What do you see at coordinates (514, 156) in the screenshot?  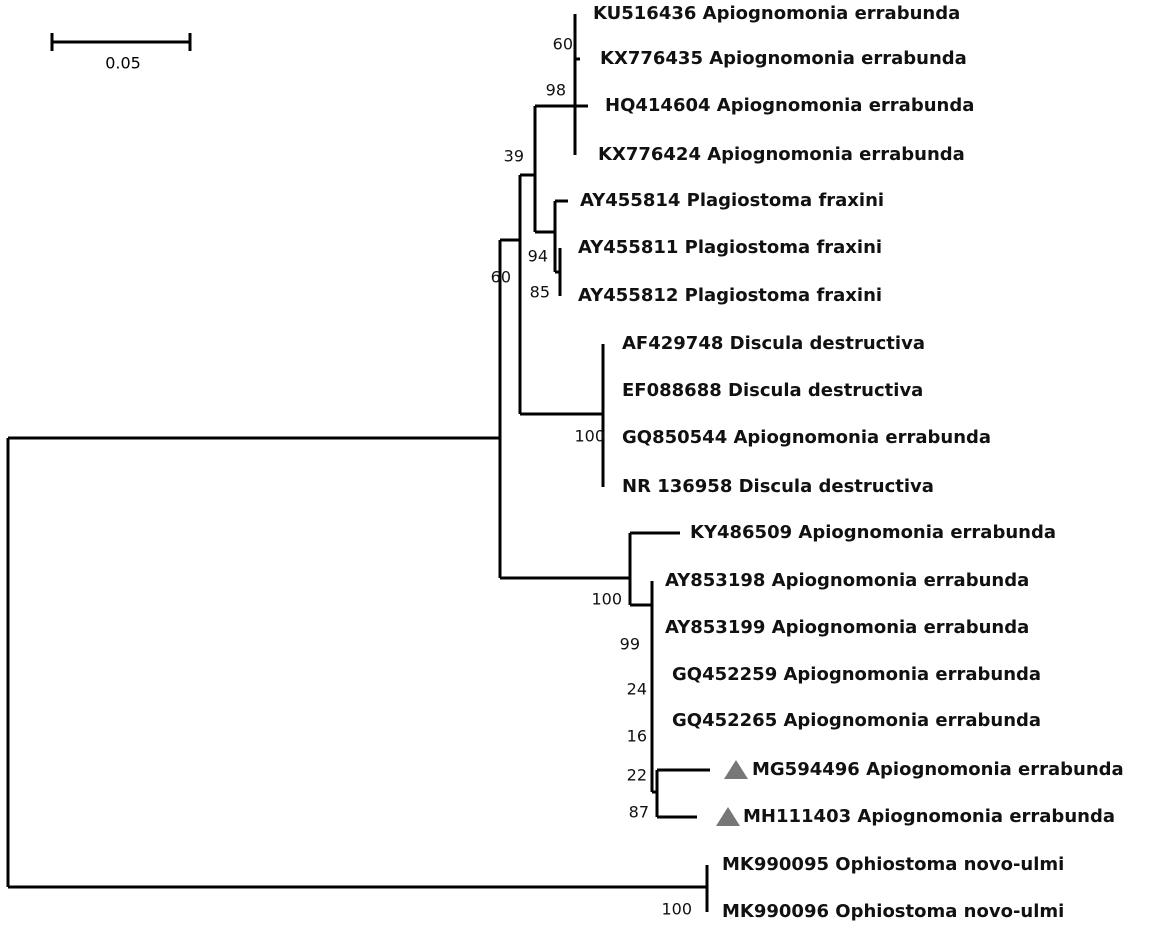 I see `bootstrap-value: 39` at bounding box center [514, 156].